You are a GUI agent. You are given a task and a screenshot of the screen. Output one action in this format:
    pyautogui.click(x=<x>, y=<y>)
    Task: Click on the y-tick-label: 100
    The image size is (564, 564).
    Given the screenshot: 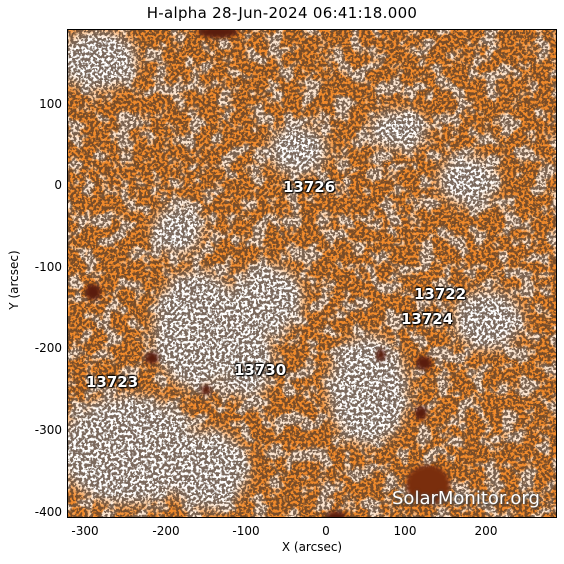 What is the action you would take?
    pyautogui.click(x=50, y=104)
    